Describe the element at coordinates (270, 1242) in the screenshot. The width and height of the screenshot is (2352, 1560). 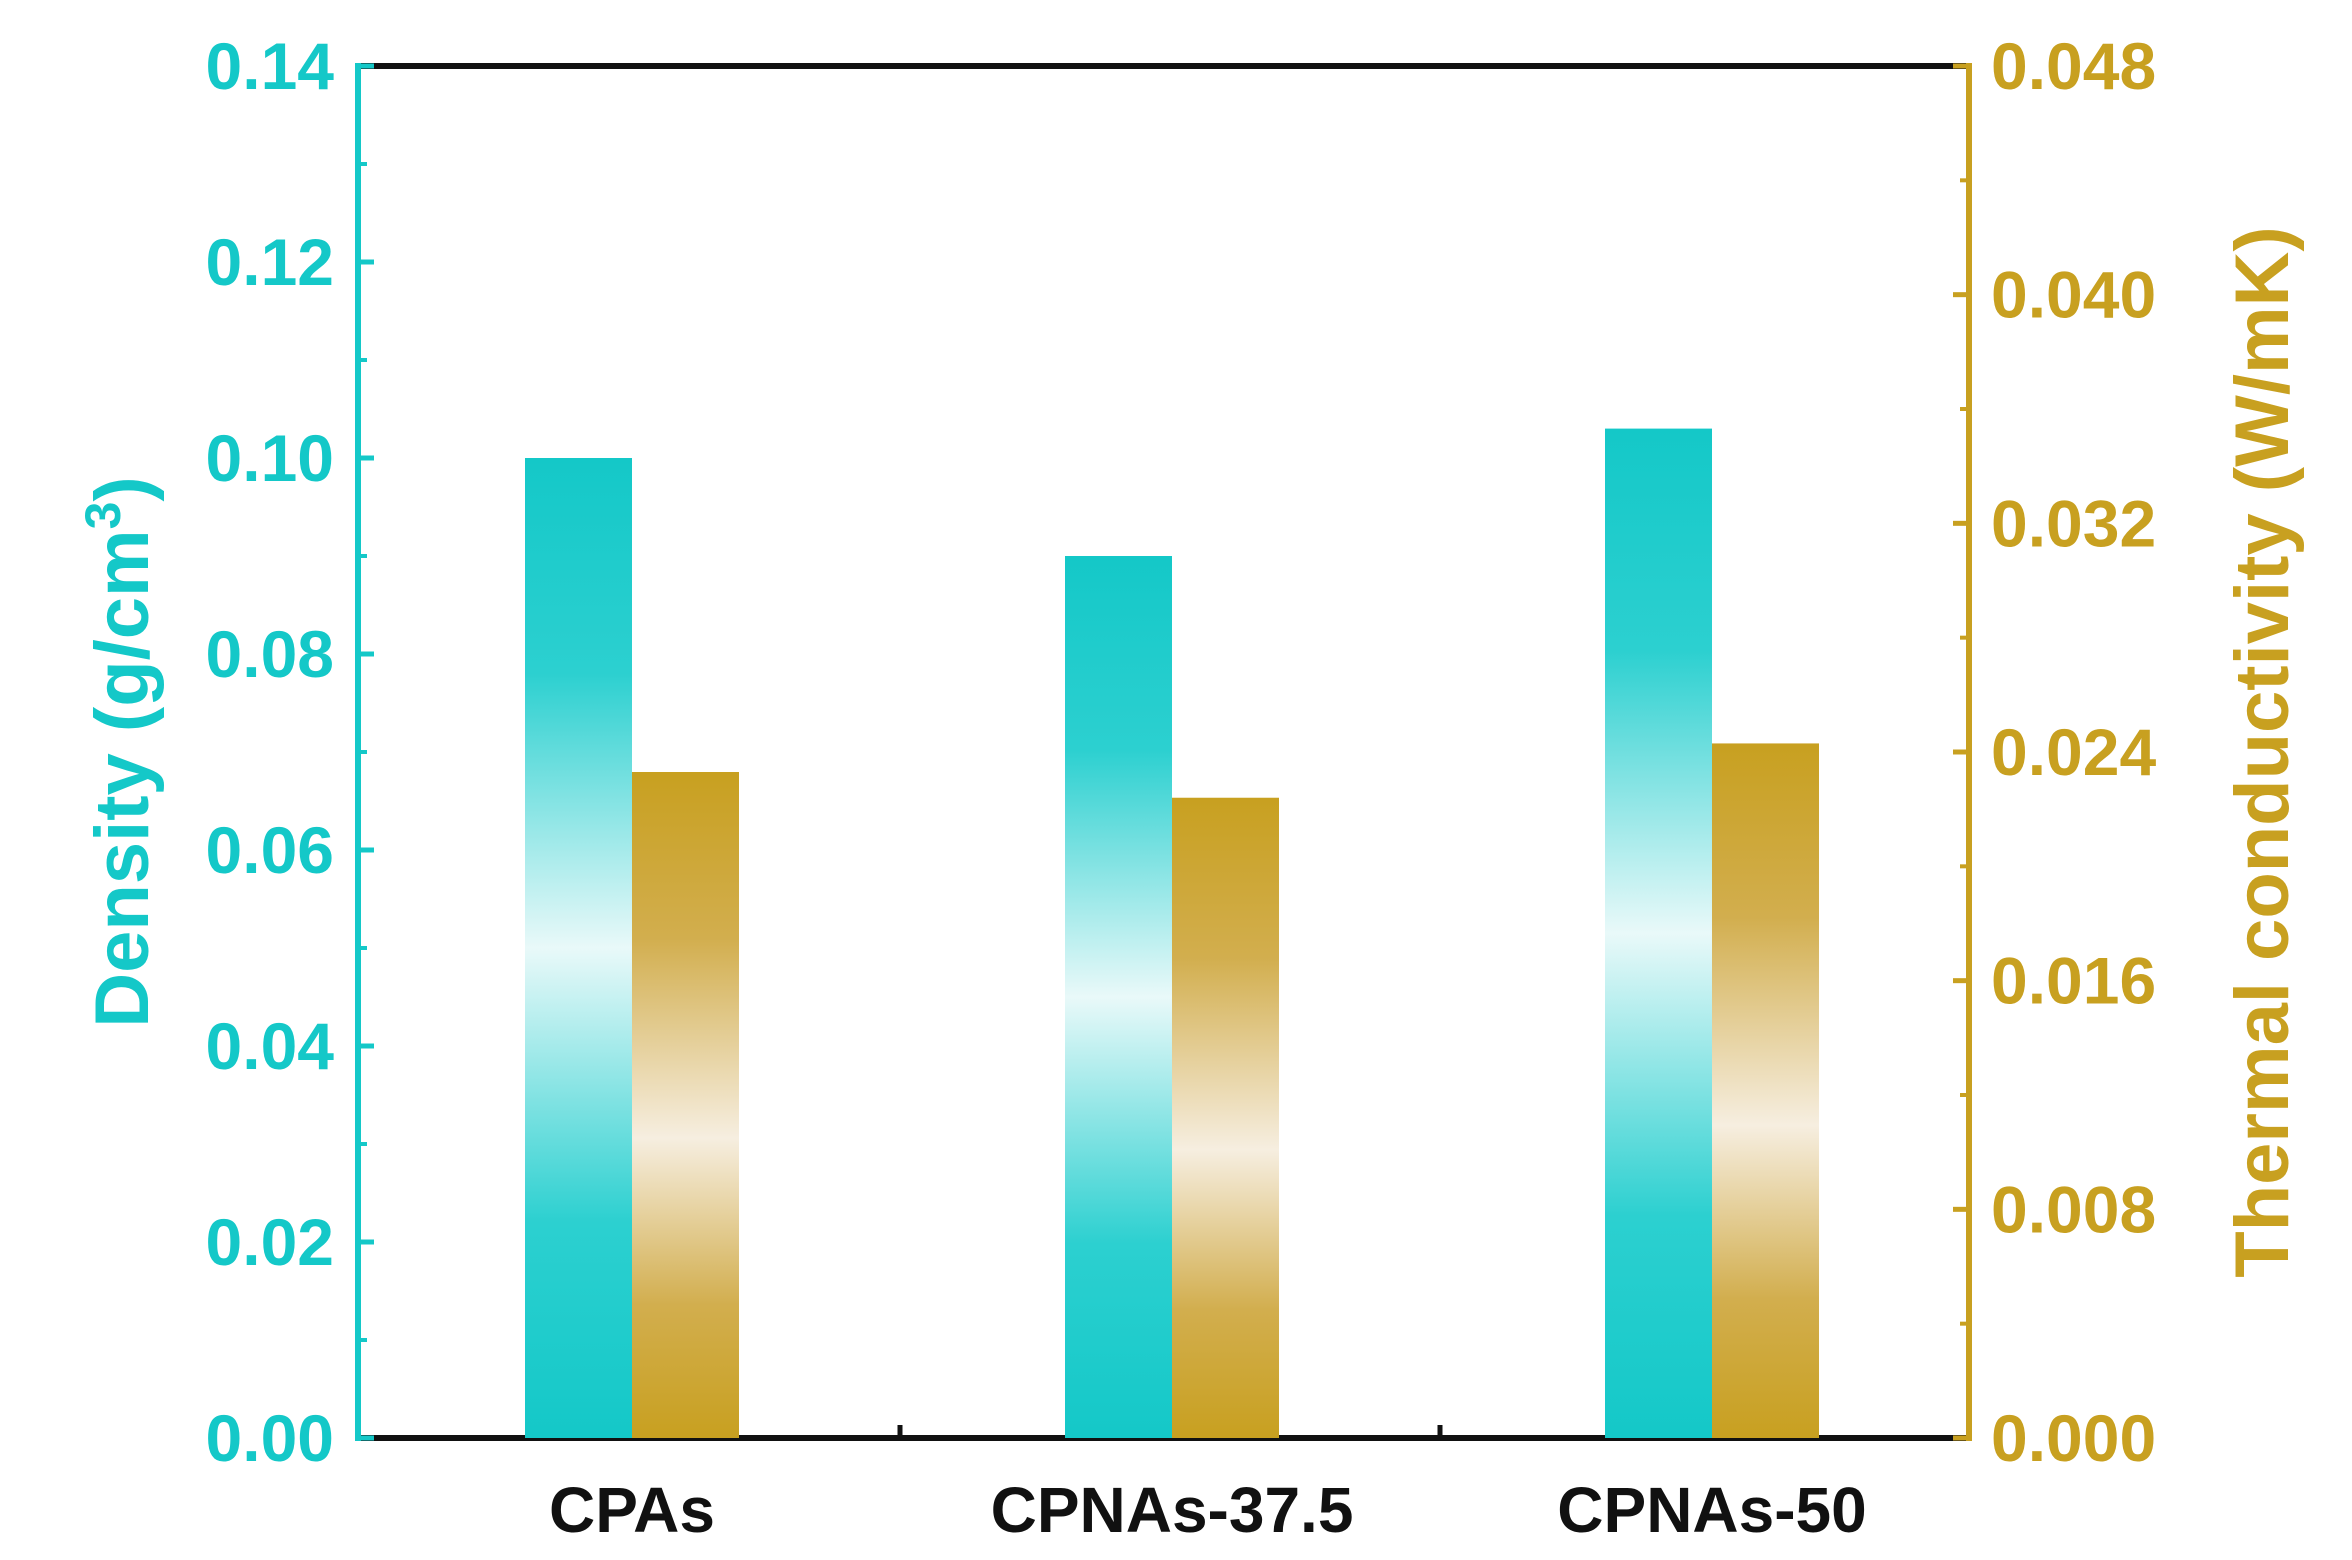
I see `left-tick-label: 0.02` at that location.